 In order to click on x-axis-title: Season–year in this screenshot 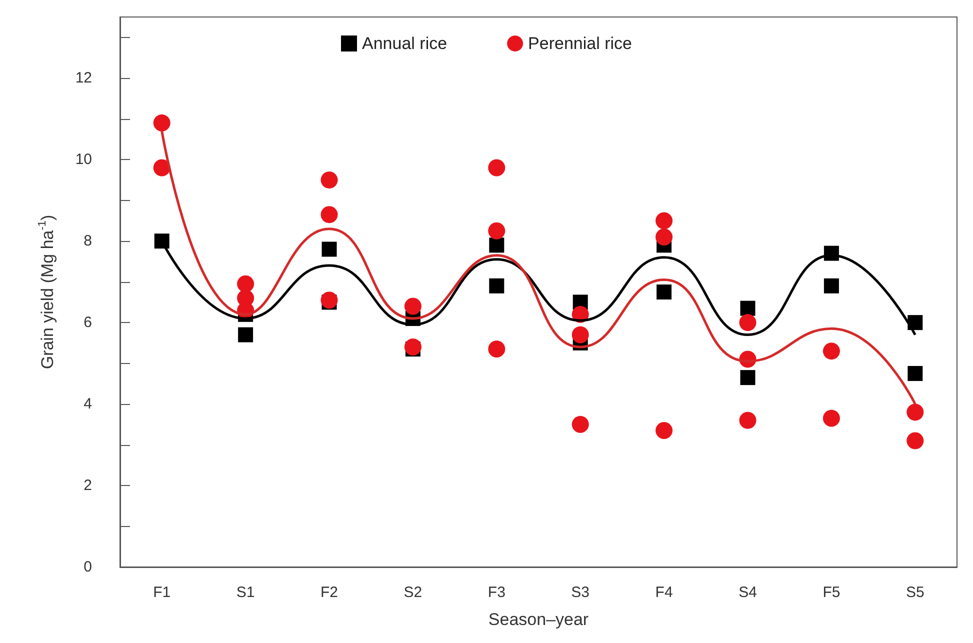, I will do `click(538, 619)`.